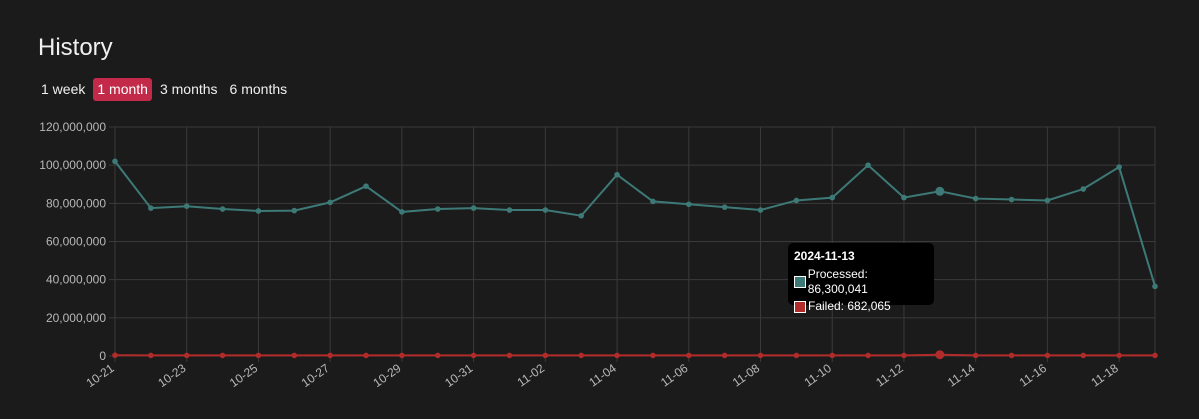 Image resolution: width=1199 pixels, height=419 pixels. Describe the element at coordinates (602, 375) in the screenshot. I see `x-tick-label: 11-04` at that location.